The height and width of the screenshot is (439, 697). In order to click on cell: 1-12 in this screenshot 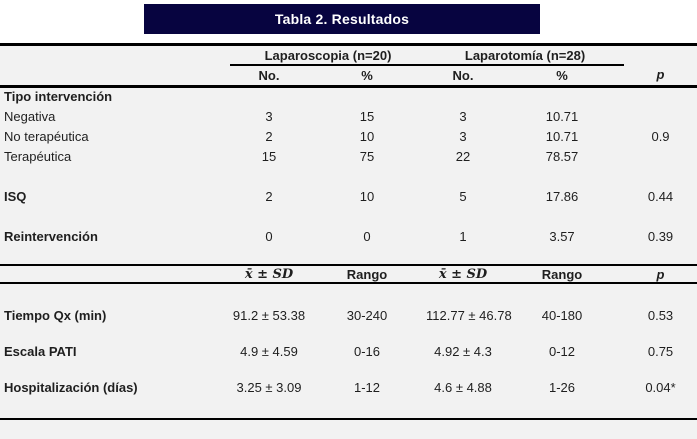, I will do `click(367, 387)`.